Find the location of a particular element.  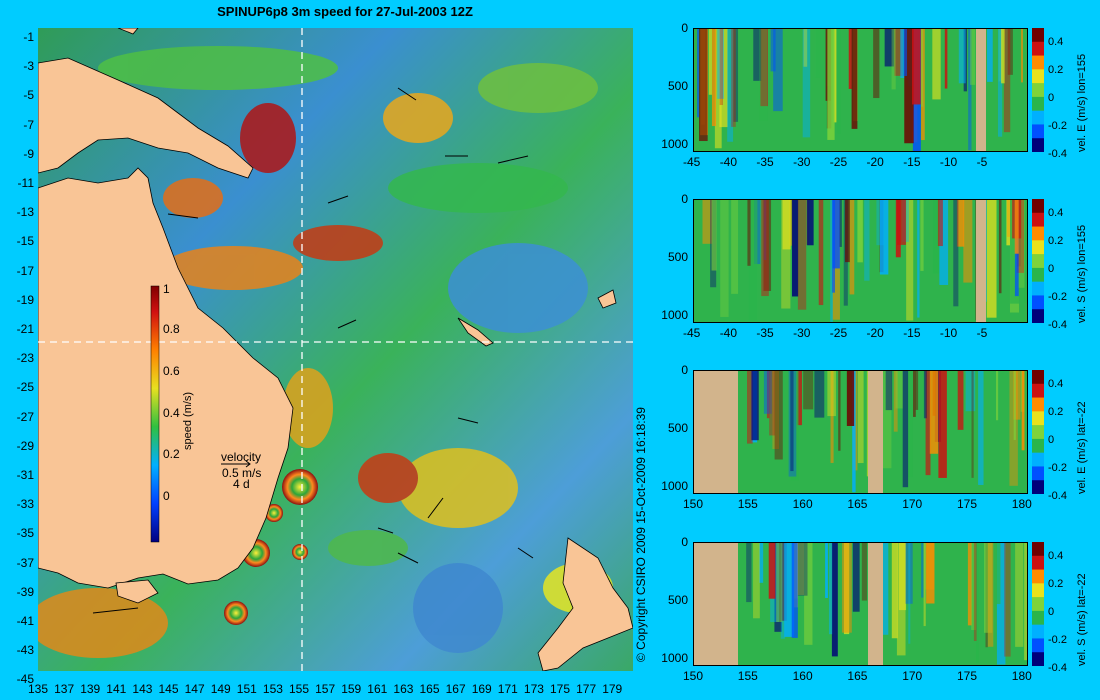

map-cbar-label: speed (m/s) is located at coordinates (188, 420).